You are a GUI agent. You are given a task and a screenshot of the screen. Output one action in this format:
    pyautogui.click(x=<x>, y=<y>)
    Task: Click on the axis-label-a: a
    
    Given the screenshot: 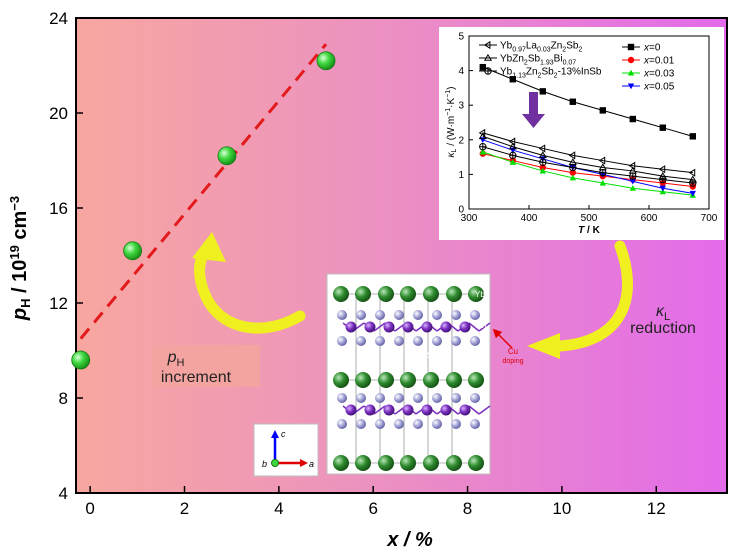 What is the action you would take?
    pyautogui.click(x=311, y=464)
    